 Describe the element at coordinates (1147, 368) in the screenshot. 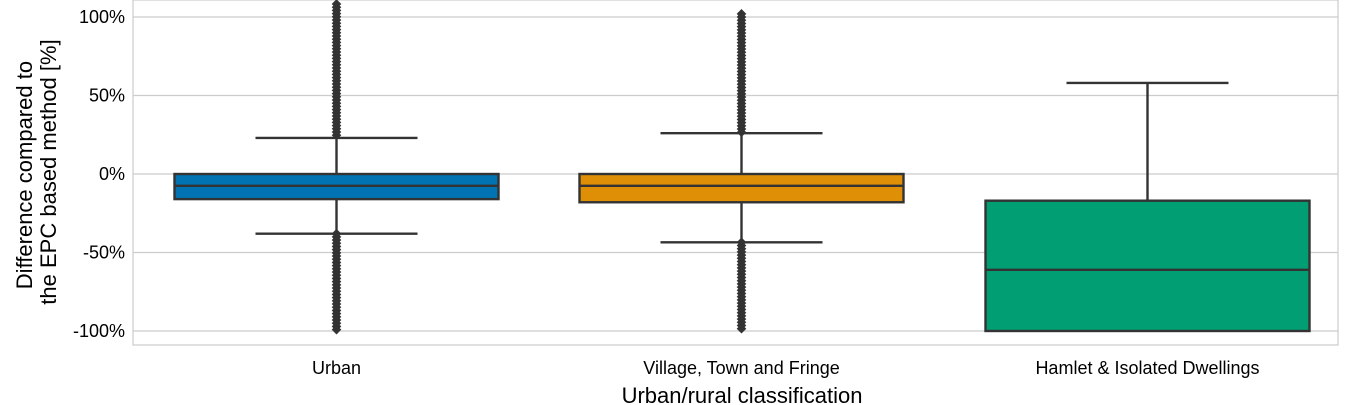

I see `x-tick-label: Hamlet & Isolated Dwellings` at that location.